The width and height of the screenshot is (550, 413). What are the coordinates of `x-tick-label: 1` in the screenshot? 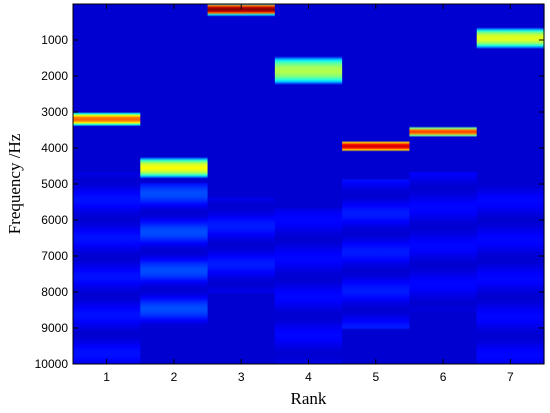 It's located at (106, 377).